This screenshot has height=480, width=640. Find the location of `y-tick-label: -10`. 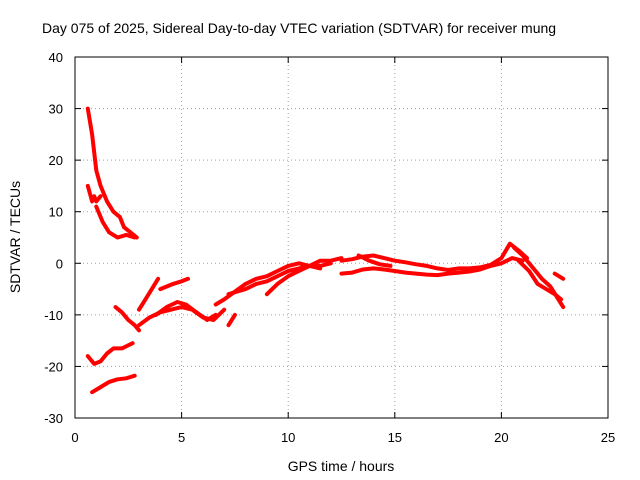

y-tick-label: -10 is located at coordinates (53, 315).